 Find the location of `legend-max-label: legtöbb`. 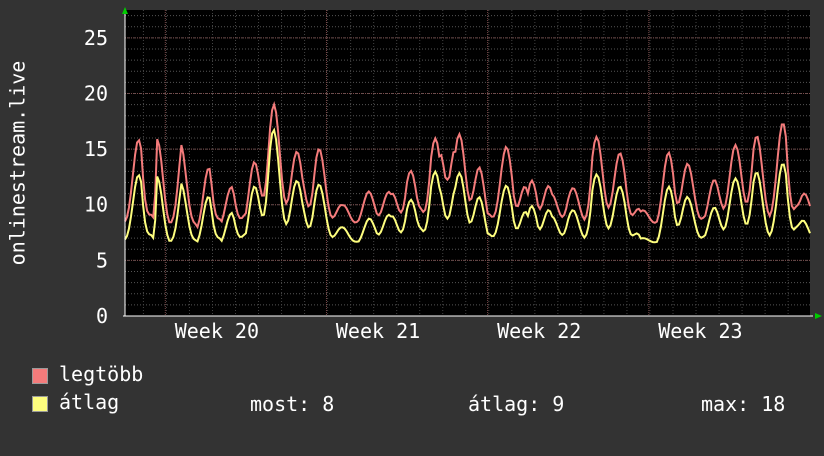

legend-max-label: legtöbb is located at coordinates (101, 374).